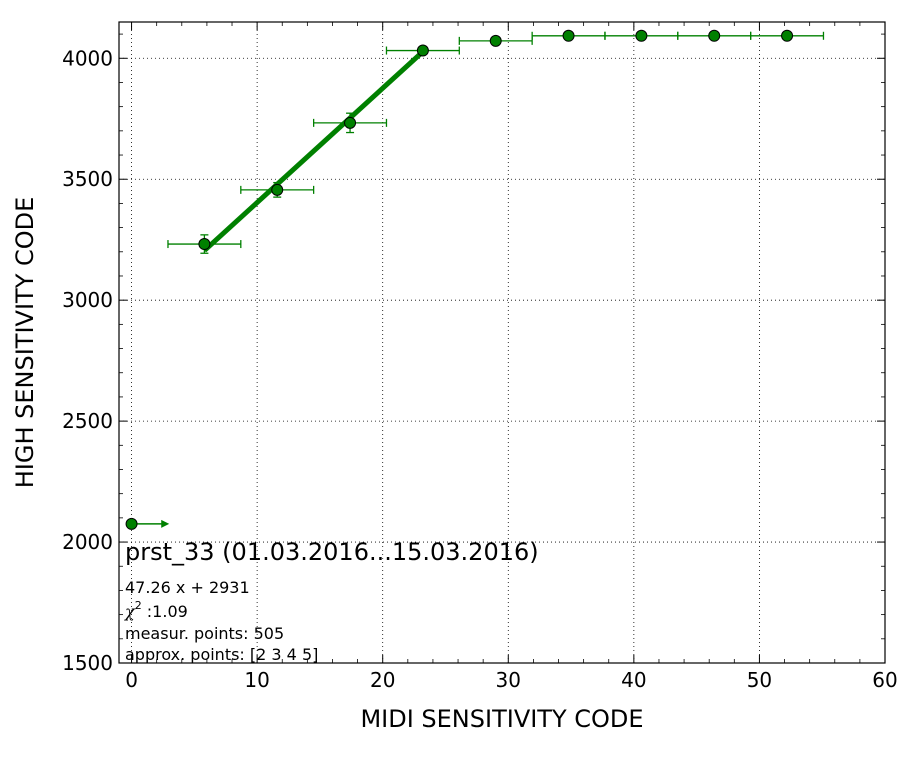  Describe the element at coordinates (131, 680) in the screenshot. I see `x-tick-label: 0` at that location.